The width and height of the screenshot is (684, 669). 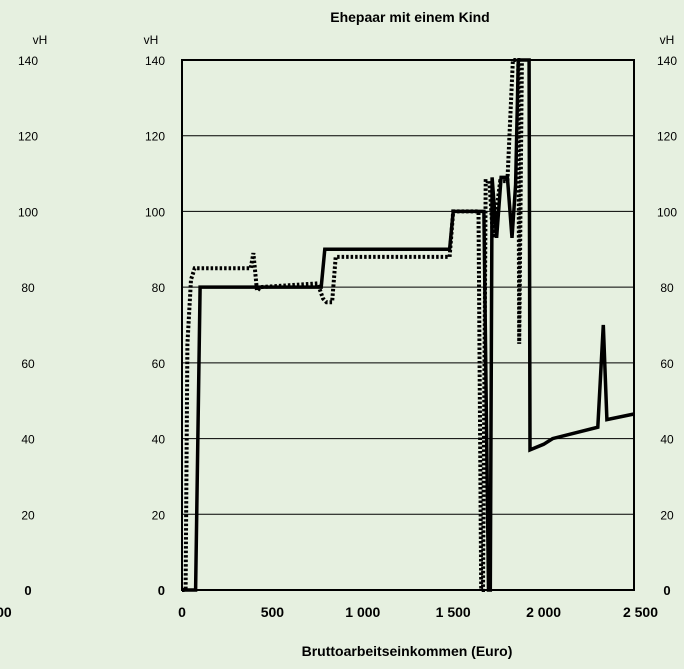 I want to click on x-tick-label: 1 000, so click(x=362, y=612).